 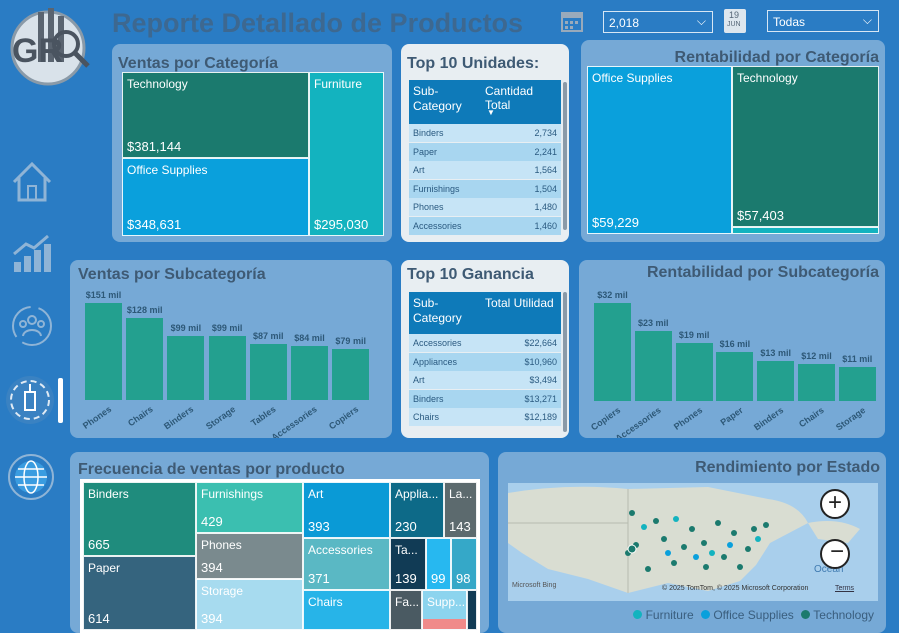 What do you see at coordinates (346, 610) in the screenshot?
I see `treemap-tile-chairs: Chairs` at bounding box center [346, 610].